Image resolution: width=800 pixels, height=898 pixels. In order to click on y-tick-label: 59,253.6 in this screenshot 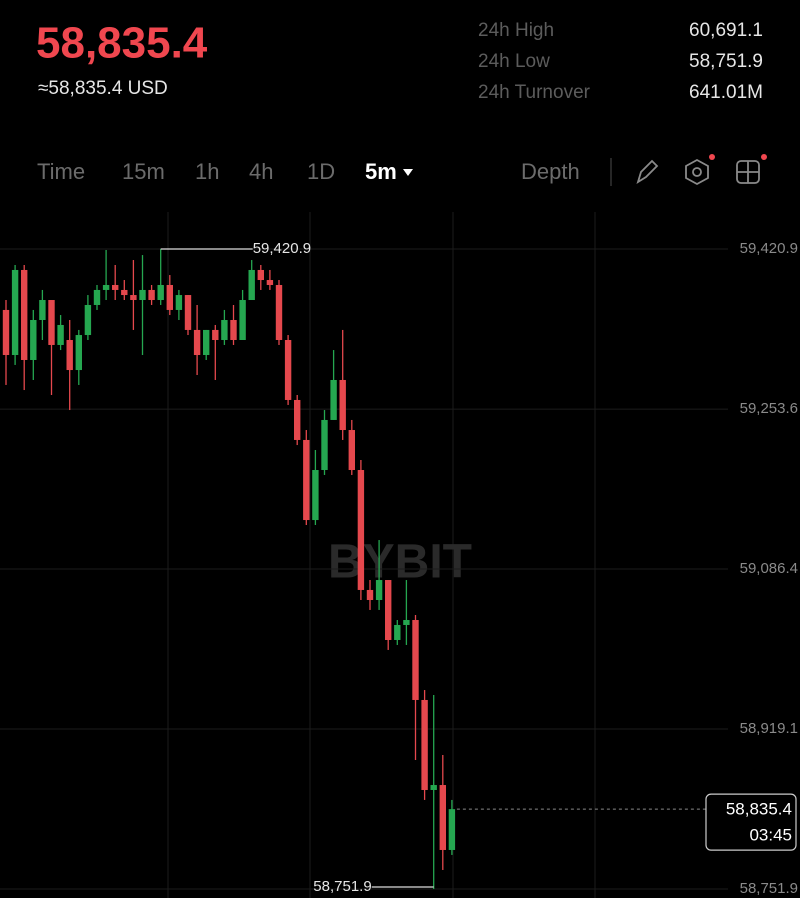, I will do `click(769, 408)`.